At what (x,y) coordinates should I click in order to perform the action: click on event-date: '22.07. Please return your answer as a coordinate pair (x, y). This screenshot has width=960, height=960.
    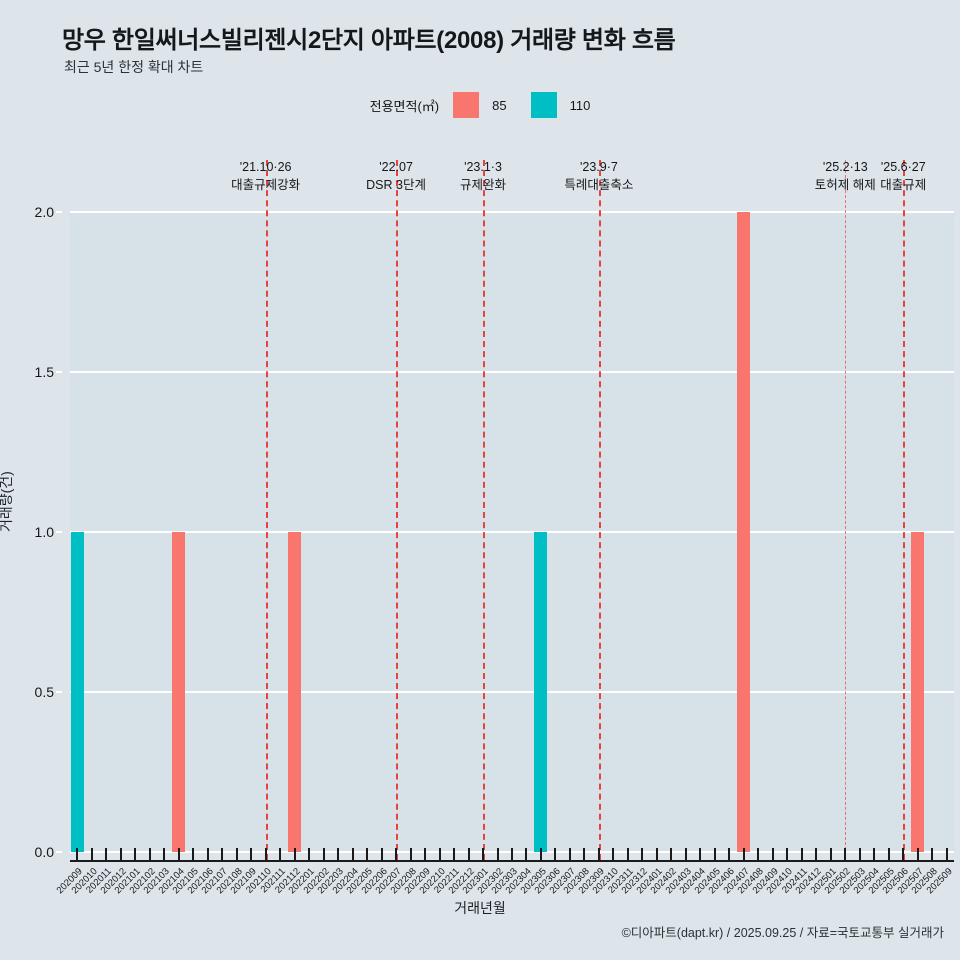
    Looking at the image, I should click on (396, 167).